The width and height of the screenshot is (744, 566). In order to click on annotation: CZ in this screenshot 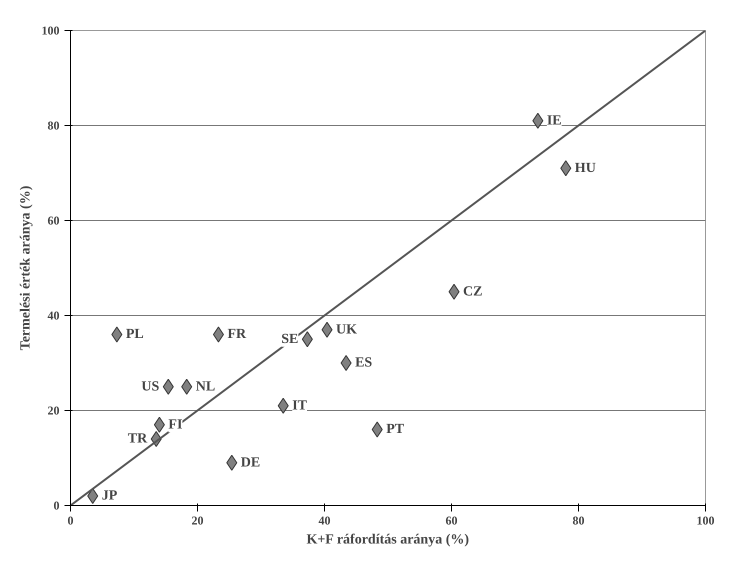, I will do `click(472, 292)`.